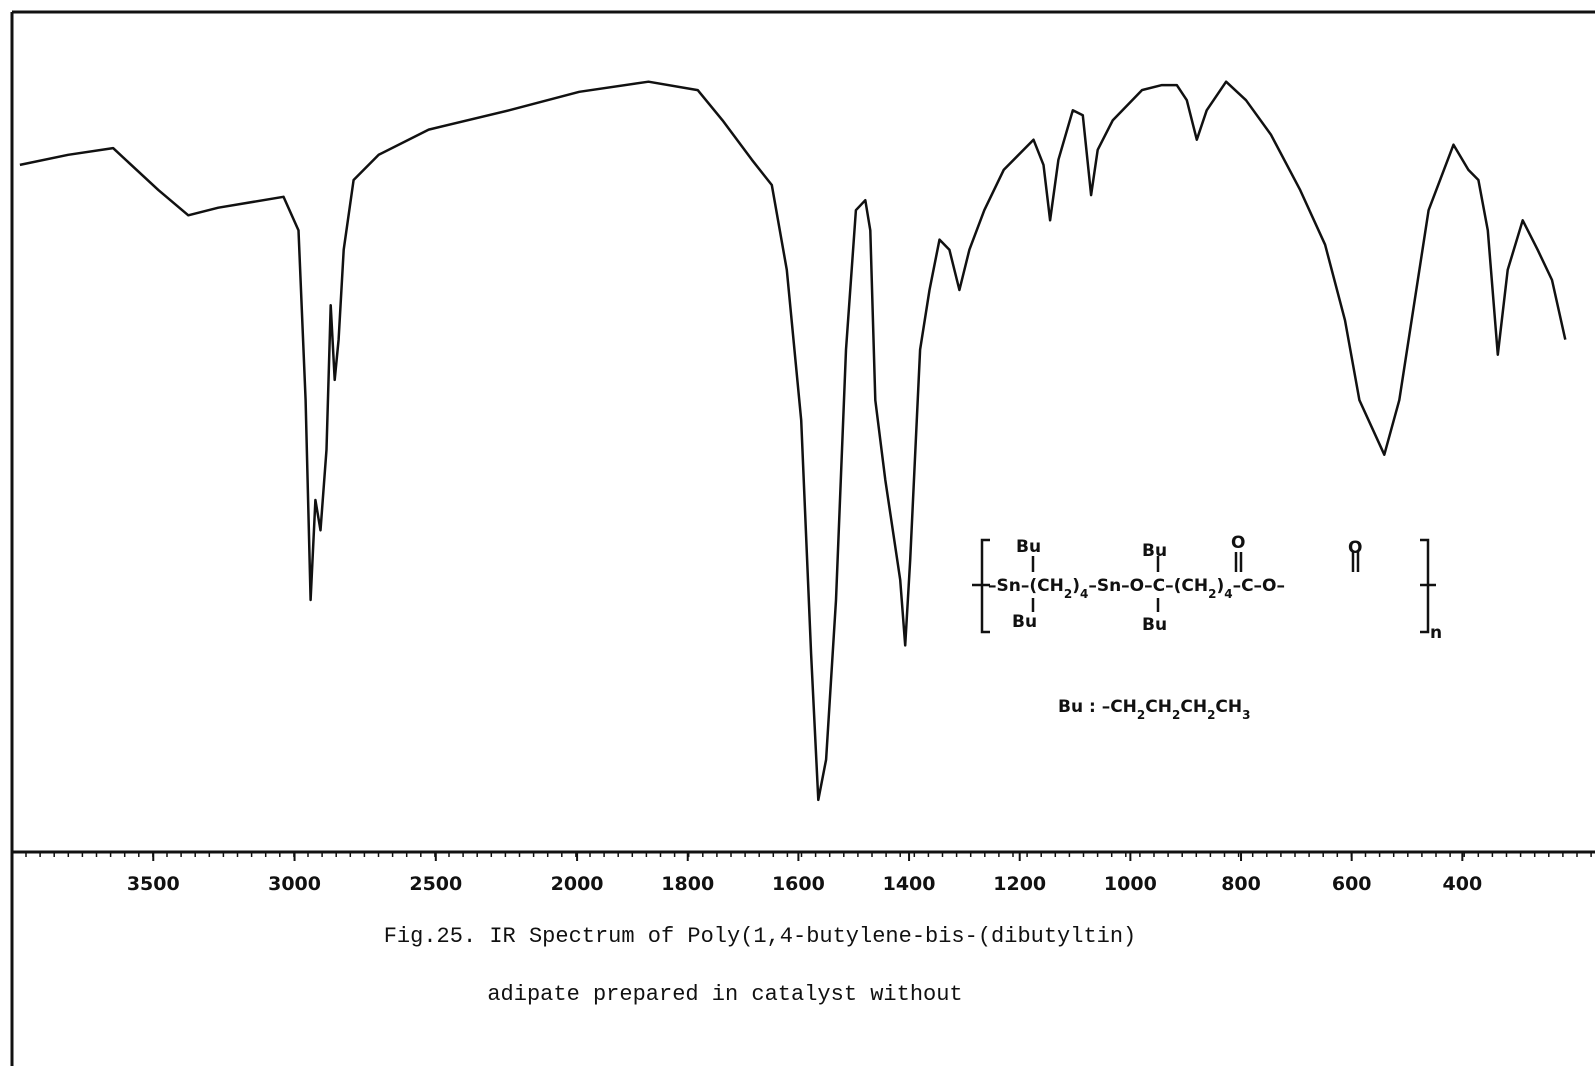 The width and height of the screenshot is (1595, 1066). I want to click on formula-text: –Sn–(CH, so click(1026, 586).